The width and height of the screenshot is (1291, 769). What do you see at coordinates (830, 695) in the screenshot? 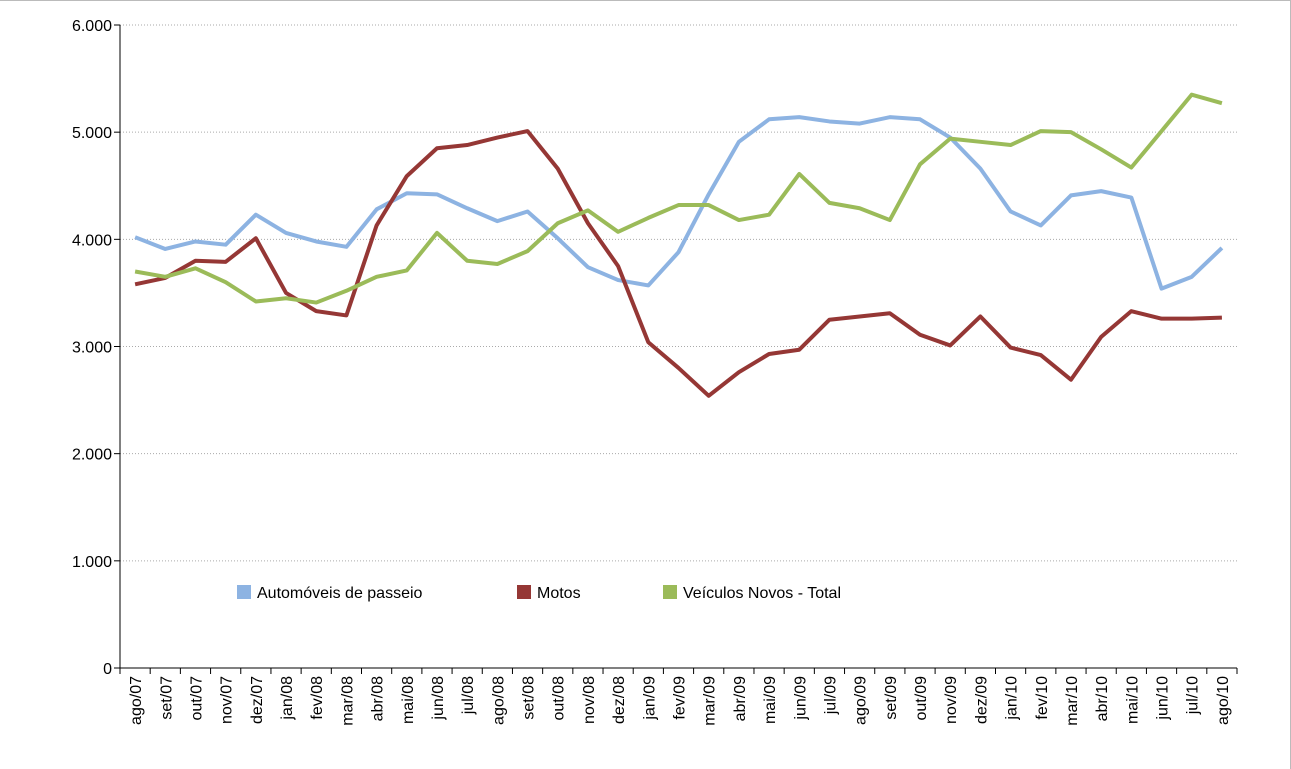
I see `x-tick-label: jul/09` at bounding box center [830, 695].